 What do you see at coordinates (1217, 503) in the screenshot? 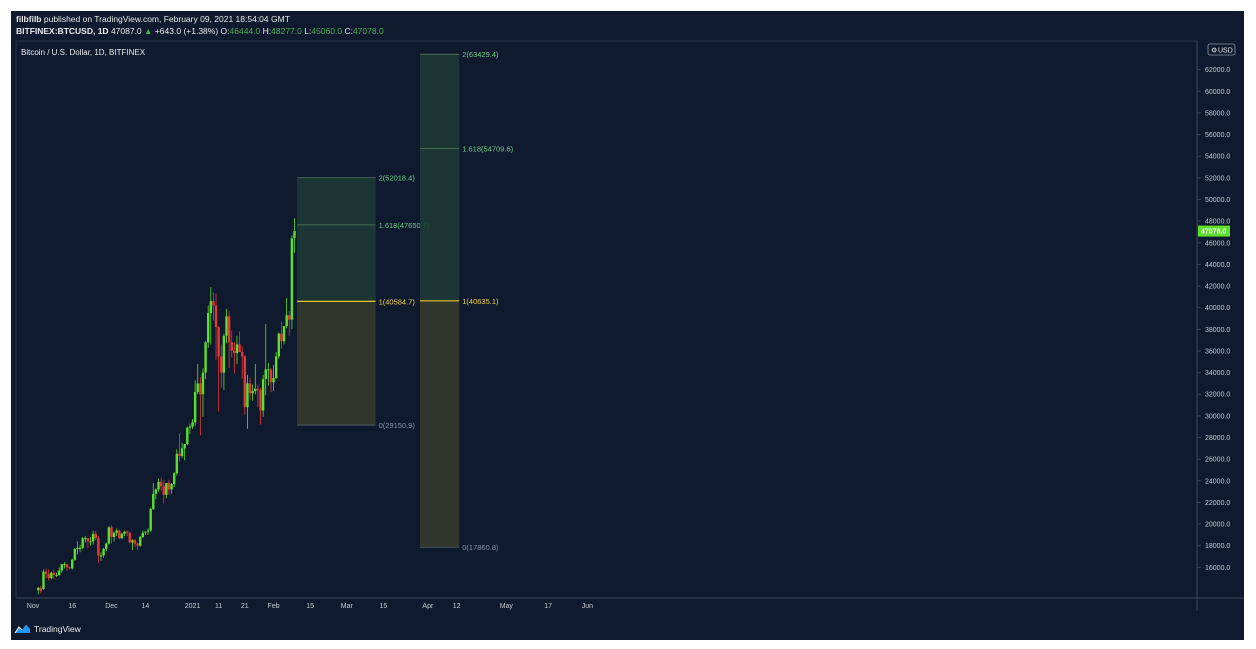
I see `y-tick-label: 22000.0` at bounding box center [1217, 503].